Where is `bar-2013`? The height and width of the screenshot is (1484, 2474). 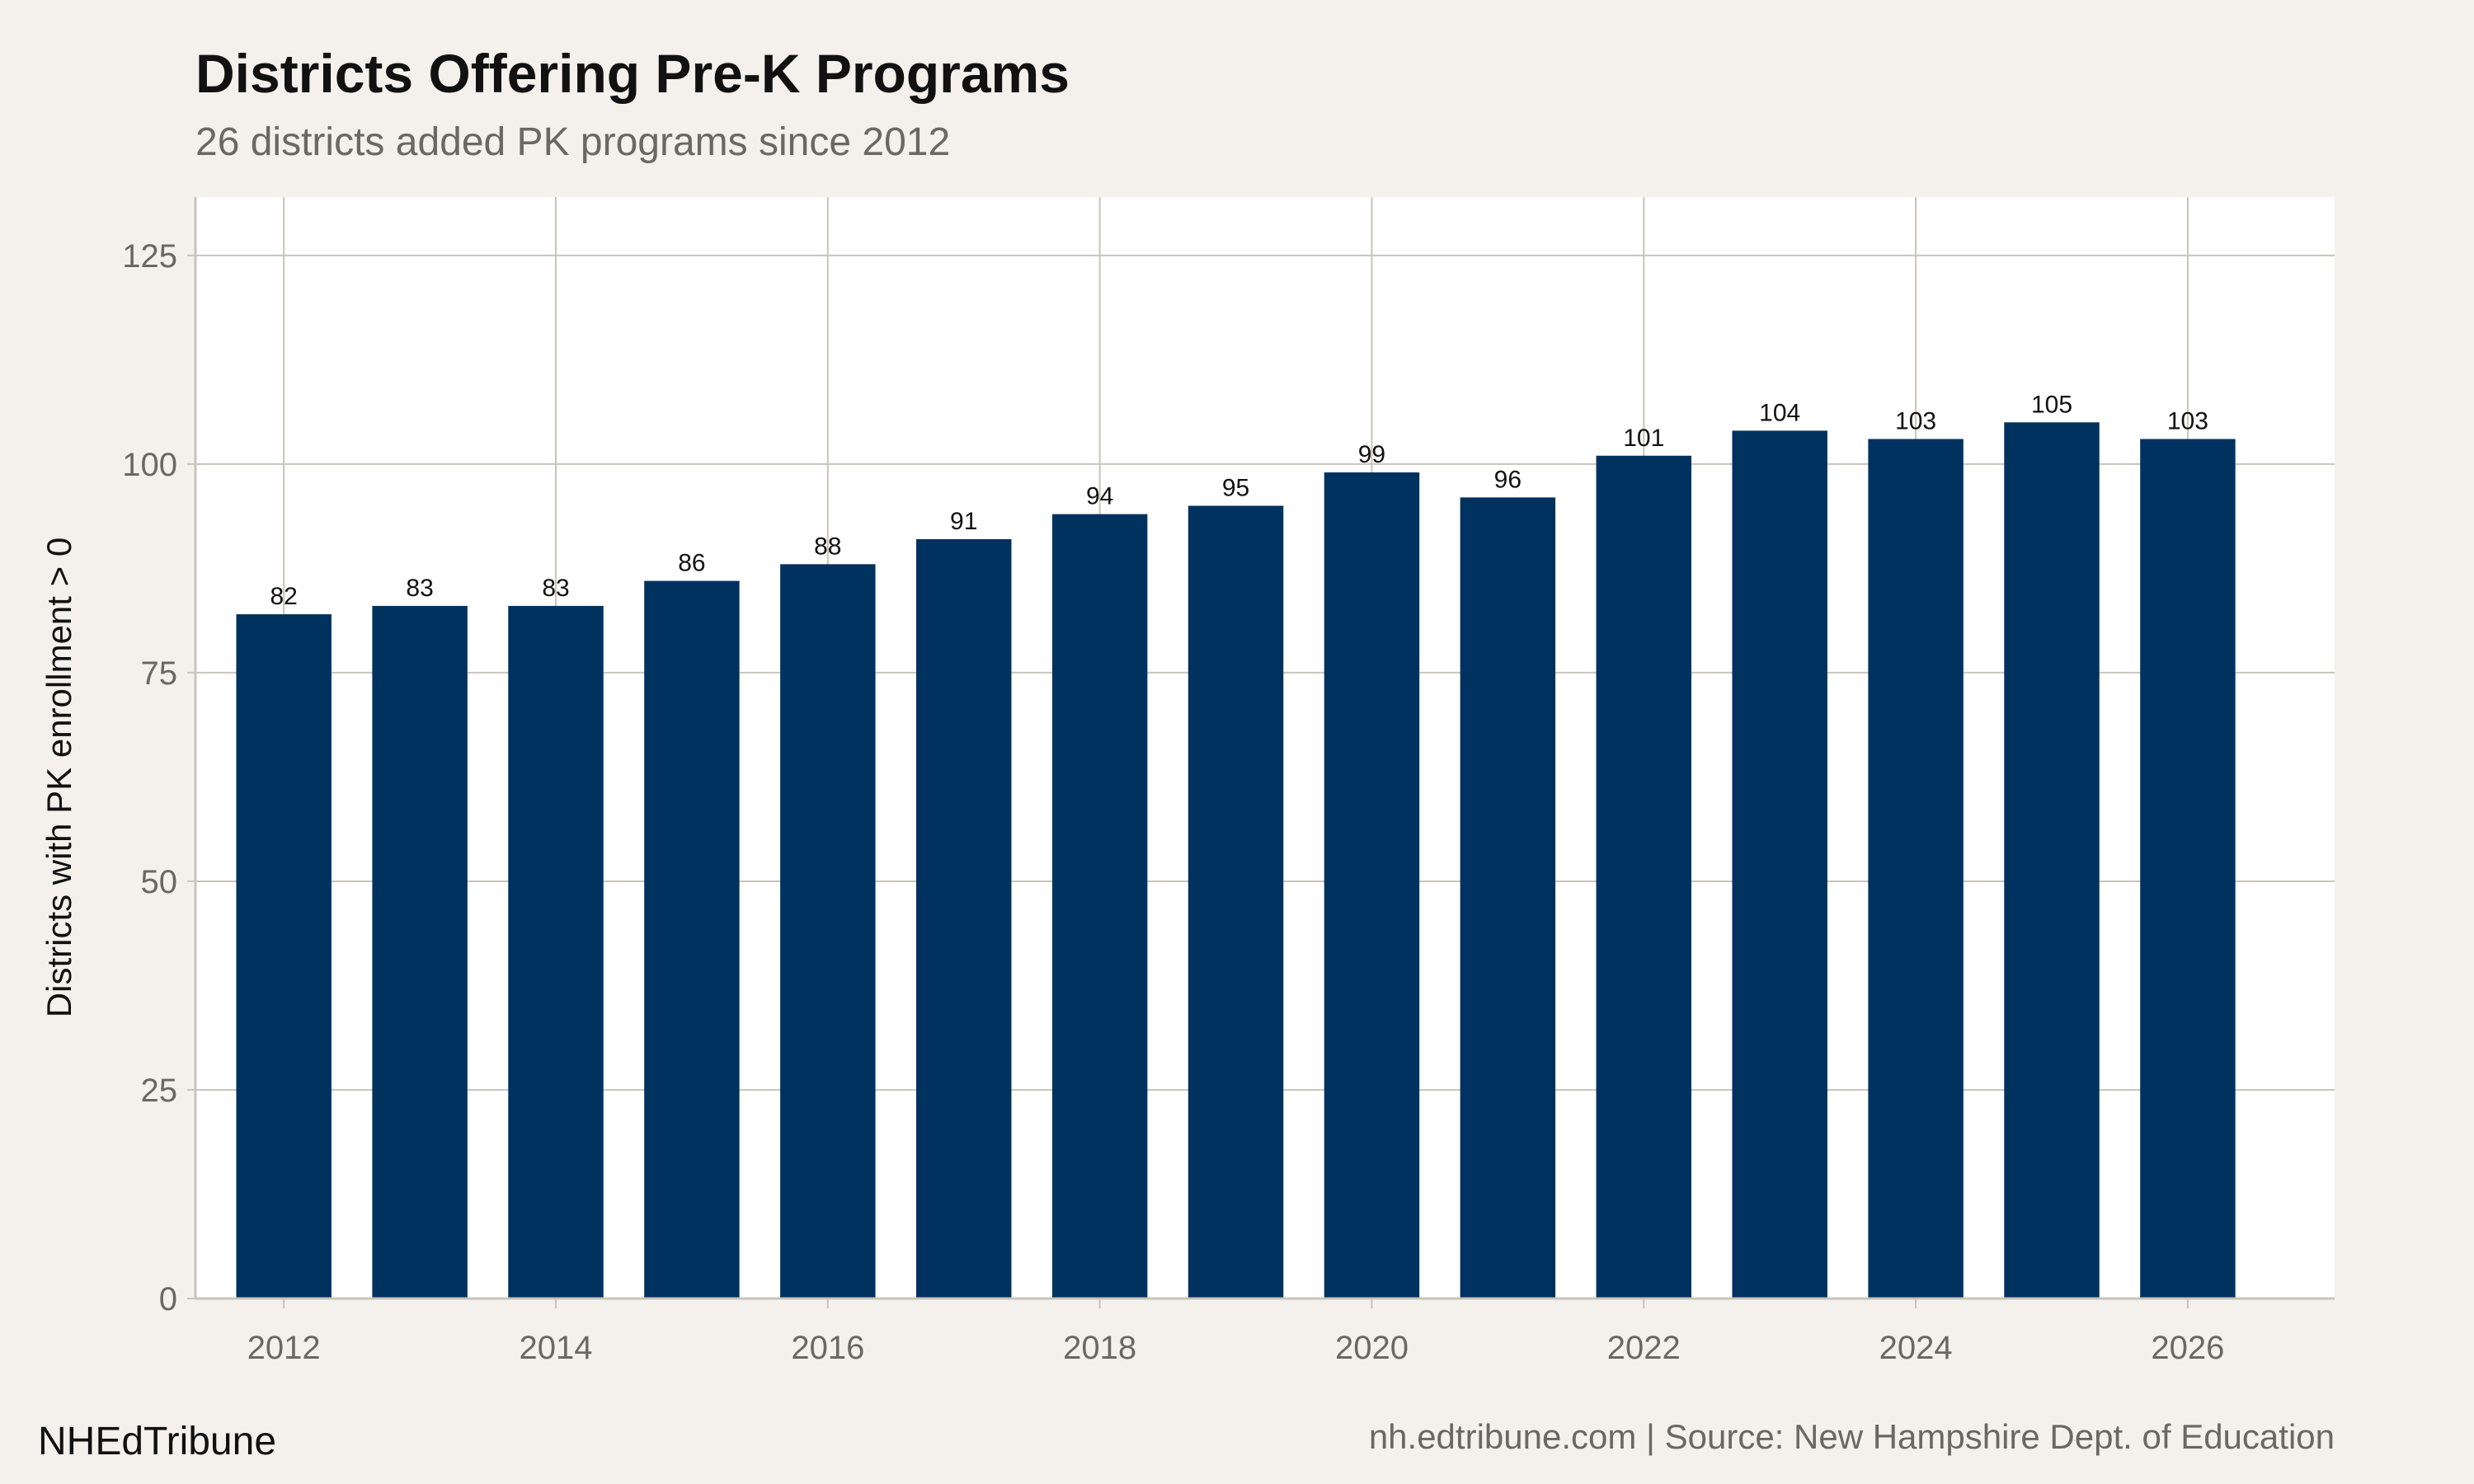 bar-2013 is located at coordinates (420, 951).